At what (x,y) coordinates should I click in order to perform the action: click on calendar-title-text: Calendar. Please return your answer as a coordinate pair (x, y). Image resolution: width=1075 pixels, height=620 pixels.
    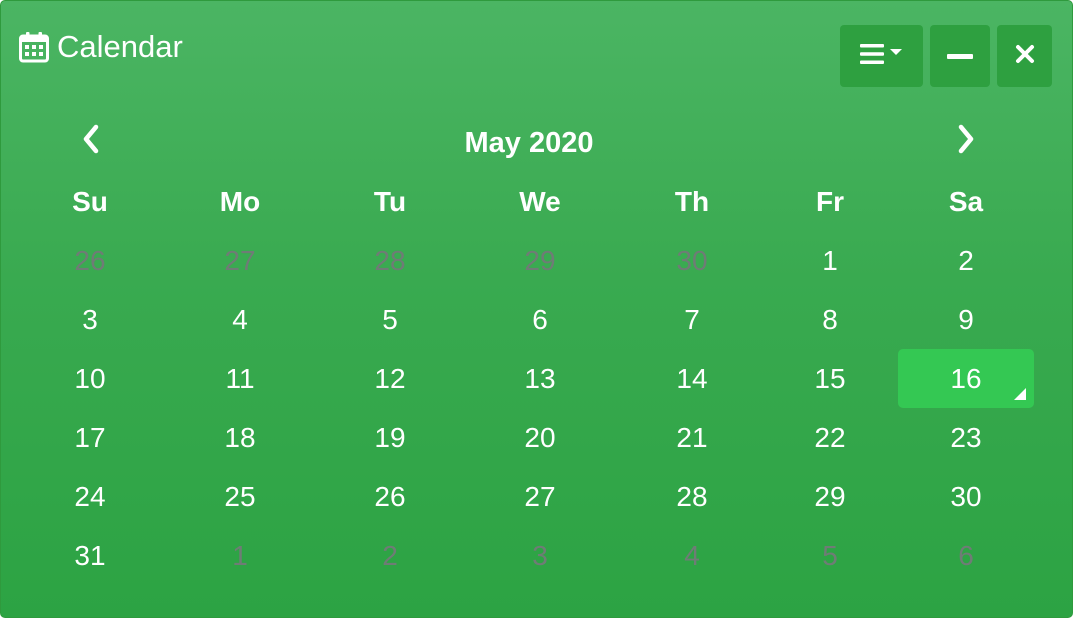
    Looking at the image, I should click on (120, 46).